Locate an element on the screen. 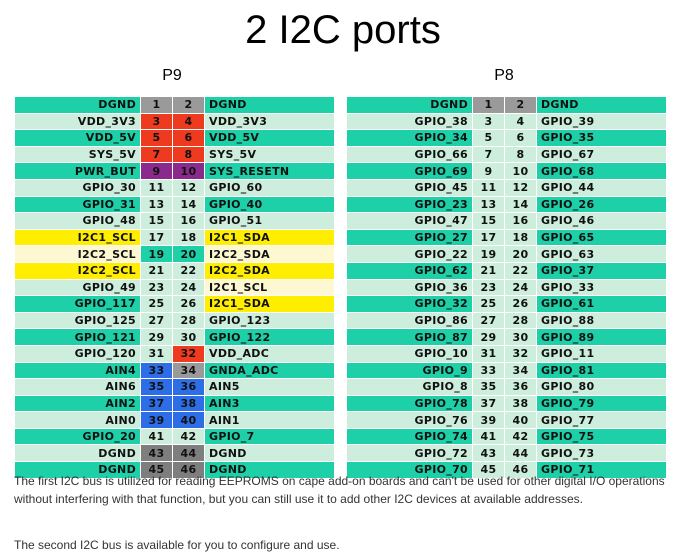  p9-pin-name: GPIO_7 is located at coordinates (269, 436).